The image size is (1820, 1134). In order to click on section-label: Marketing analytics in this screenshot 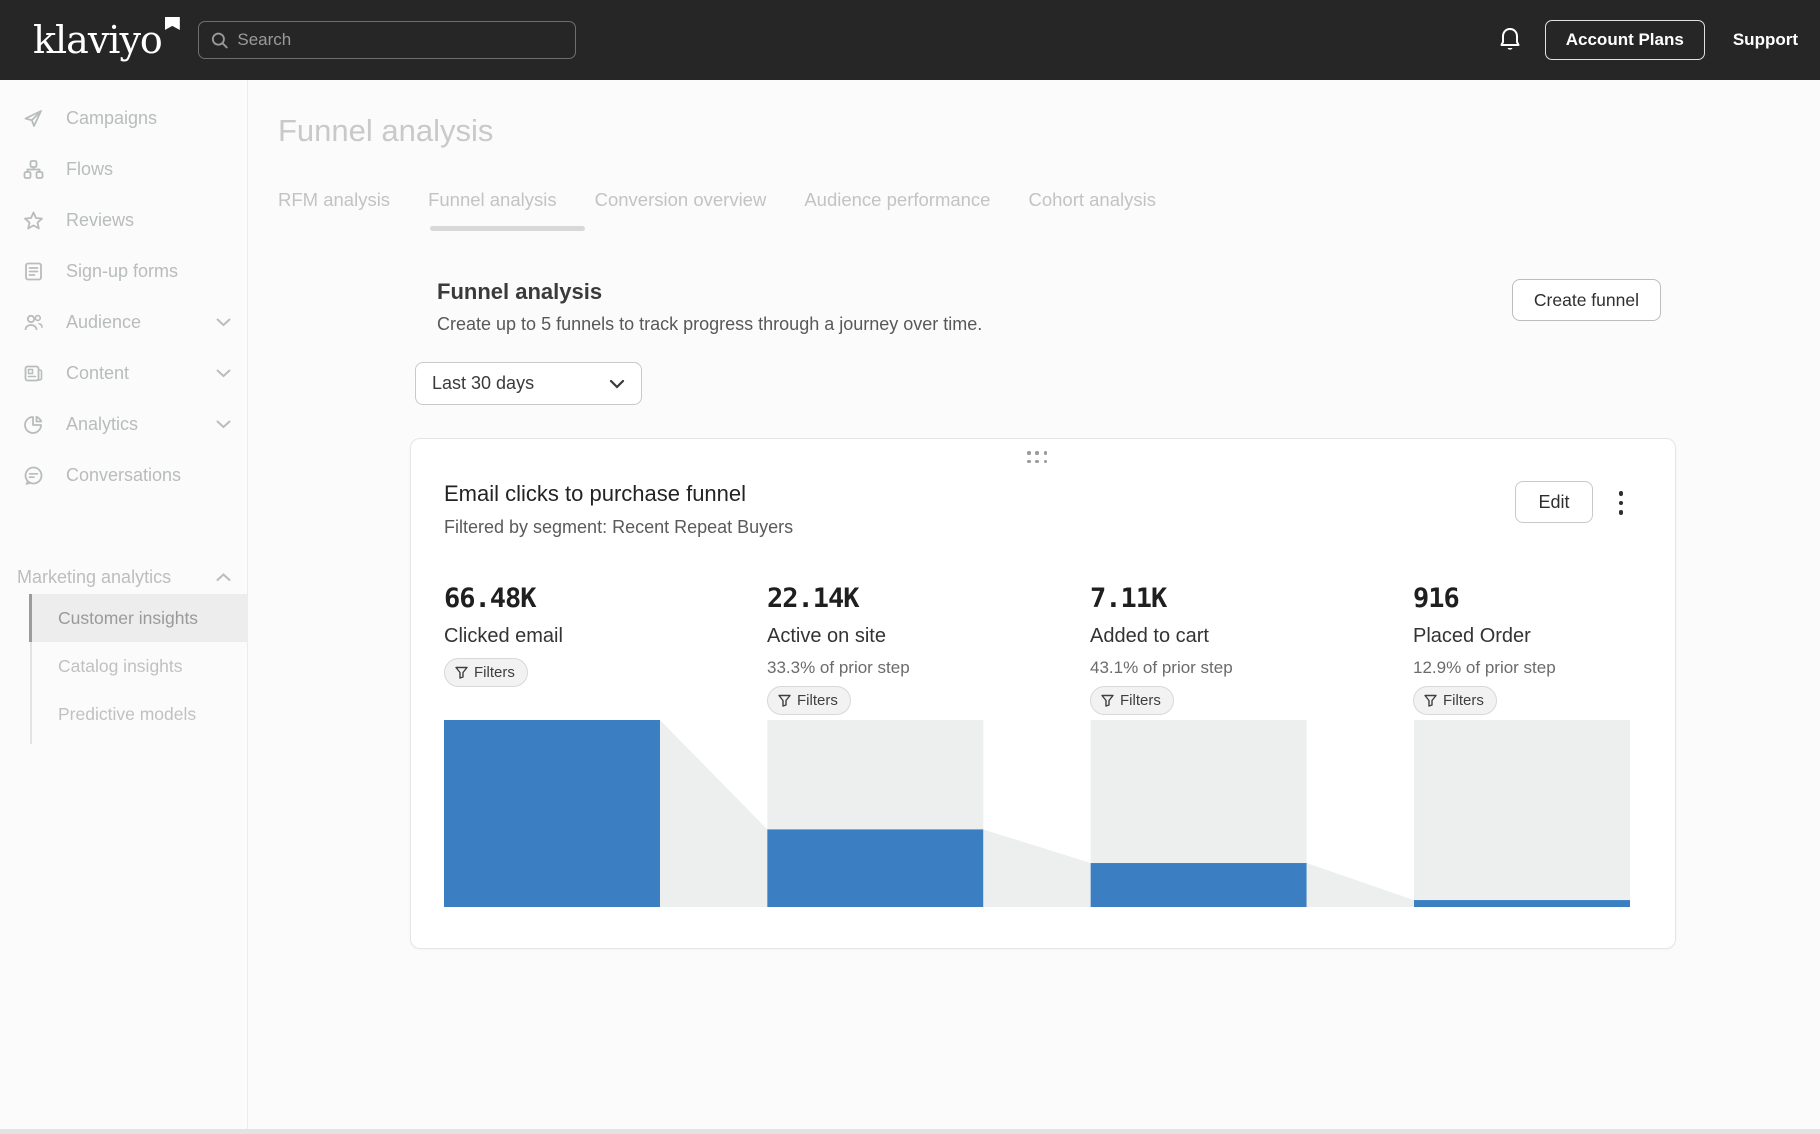, I will do `click(94, 577)`.